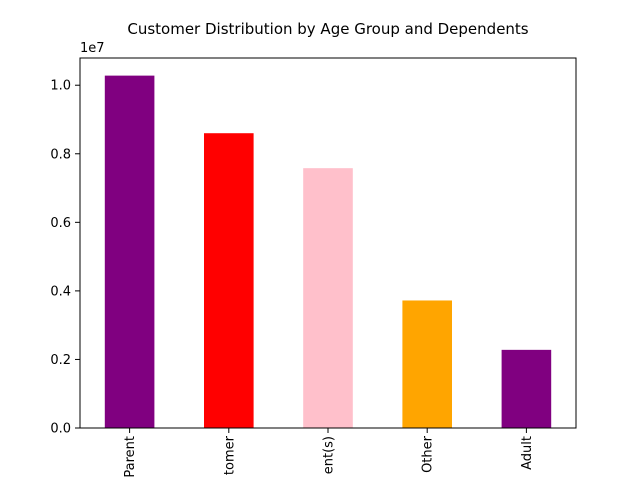 The image size is (640, 480). Describe the element at coordinates (60, 429) in the screenshot. I see `y-tick-label: 0.0` at that location.